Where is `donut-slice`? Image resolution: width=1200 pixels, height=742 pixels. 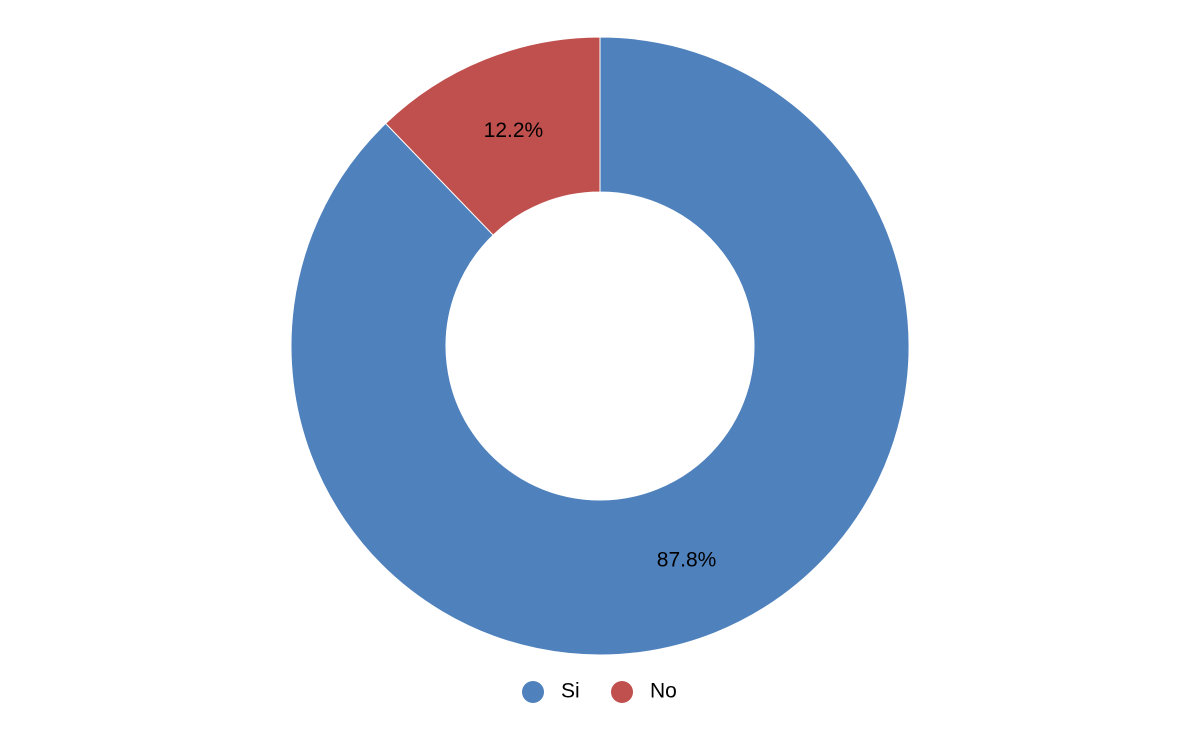 donut-slice is located at coordinates (492, 136).